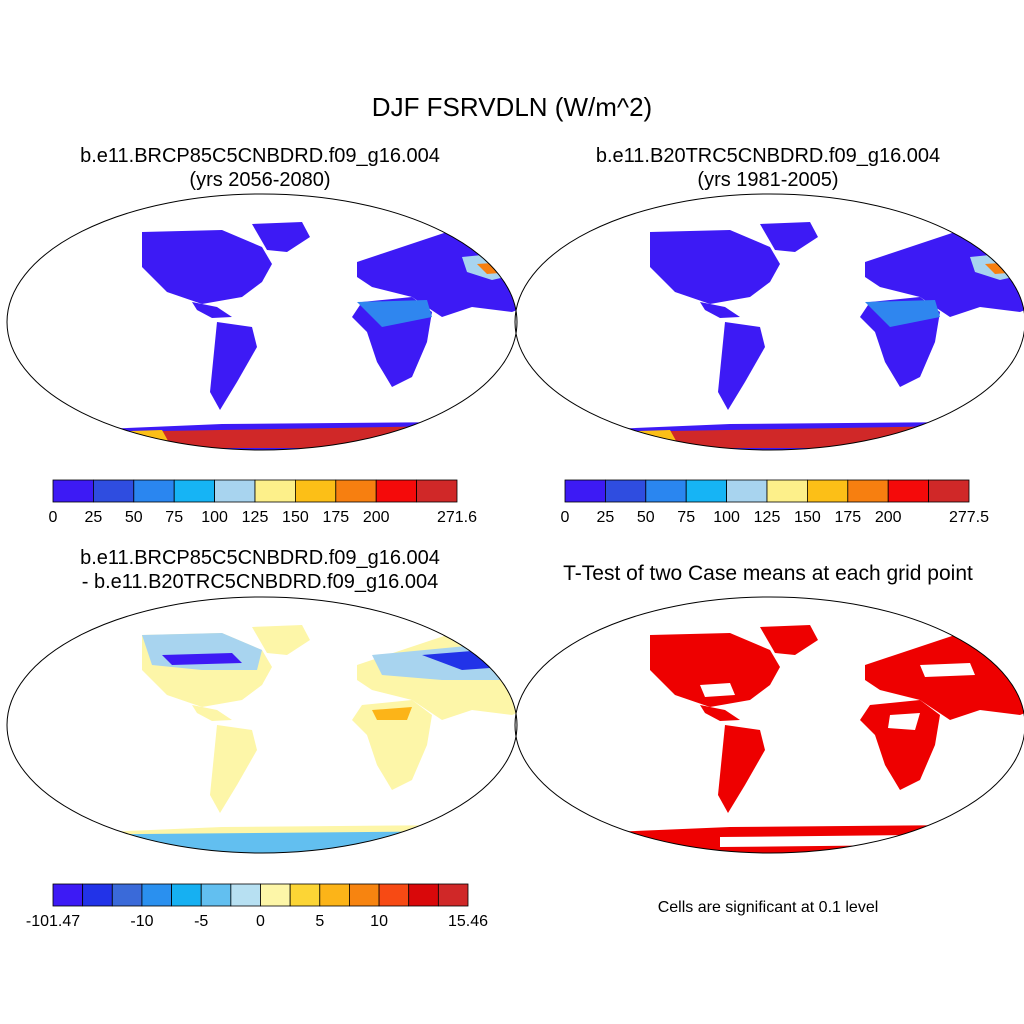  What do you see at coordinates (820, 841) in the screenshot?
I see `ttest-gap-antarctica` at bounding box center [820, 841].